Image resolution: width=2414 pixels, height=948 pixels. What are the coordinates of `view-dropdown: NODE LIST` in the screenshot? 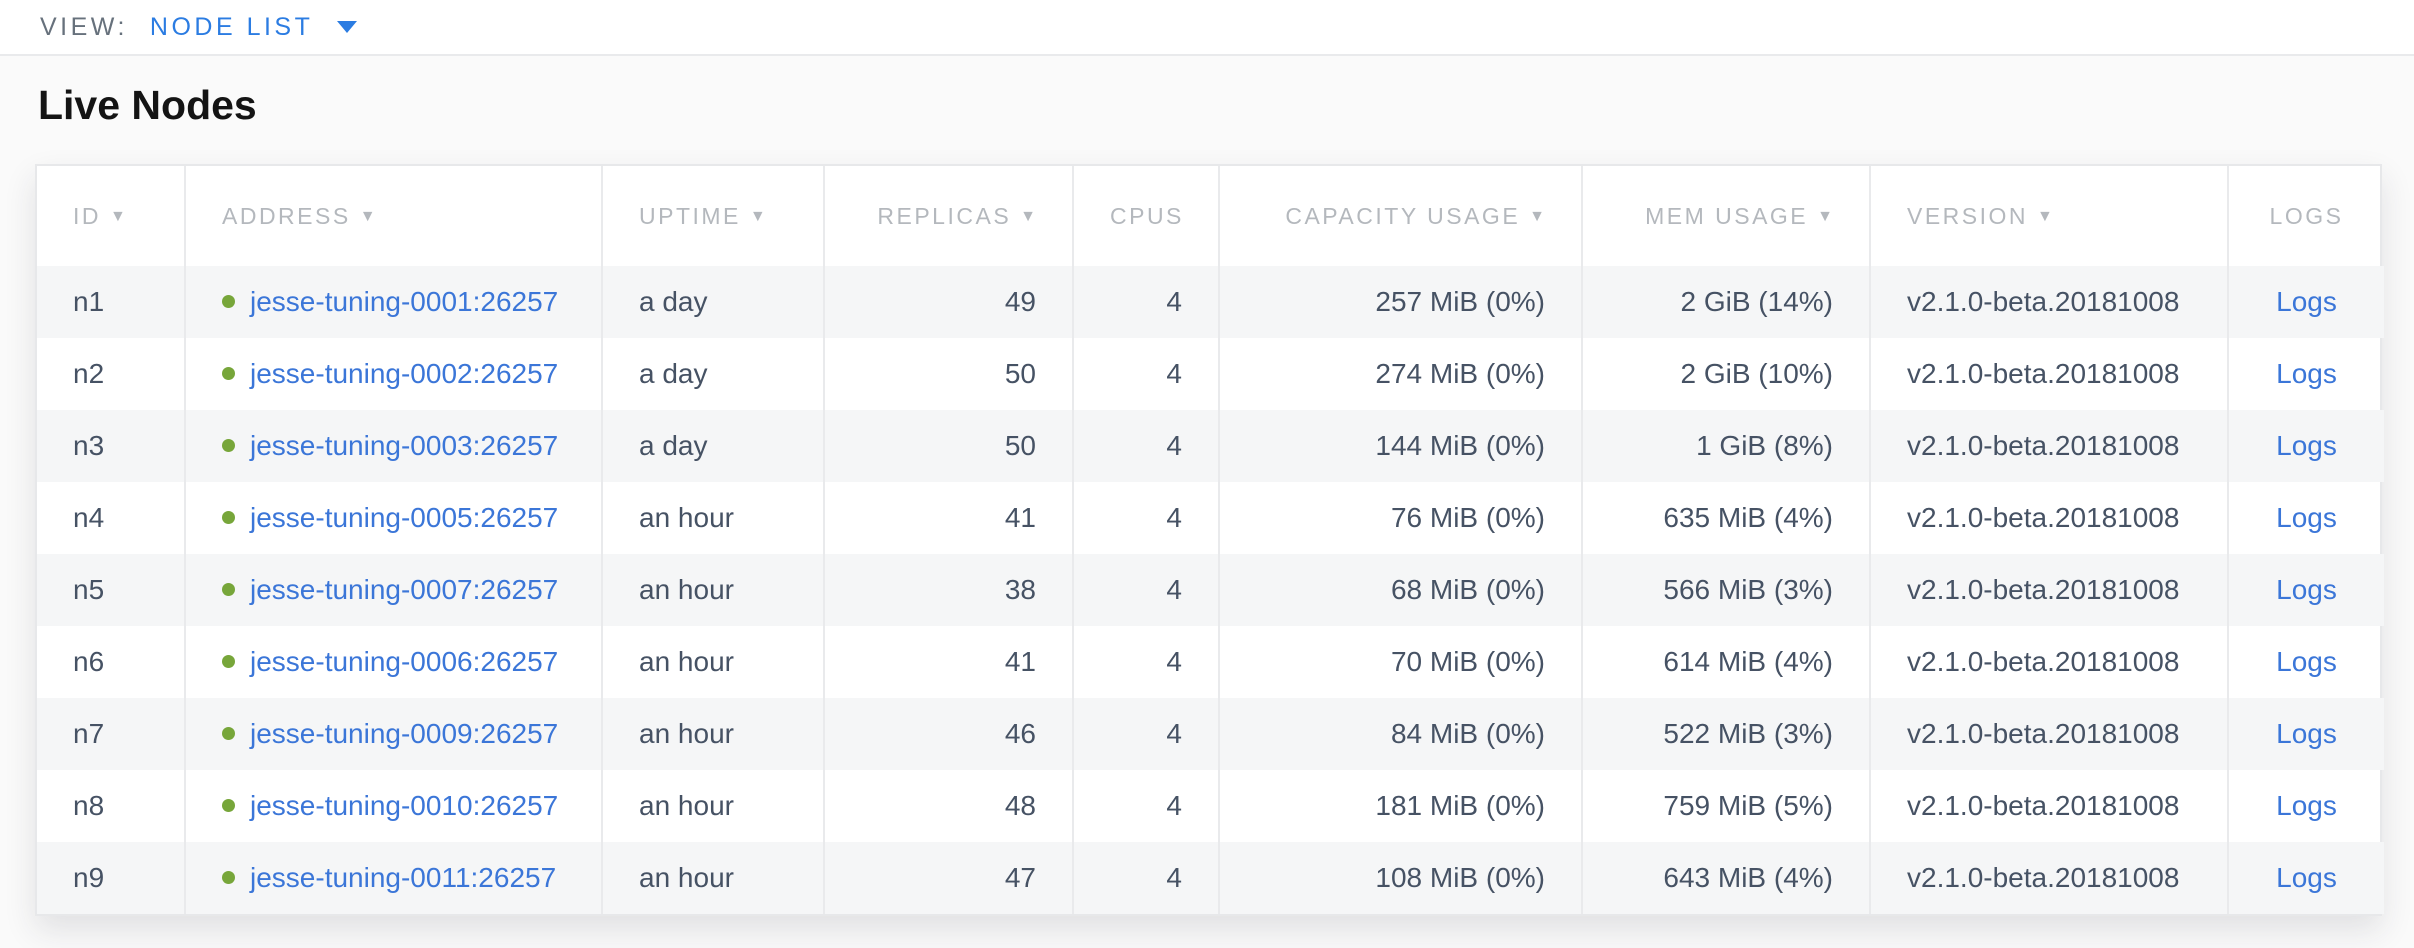 It's located at (231, 26).